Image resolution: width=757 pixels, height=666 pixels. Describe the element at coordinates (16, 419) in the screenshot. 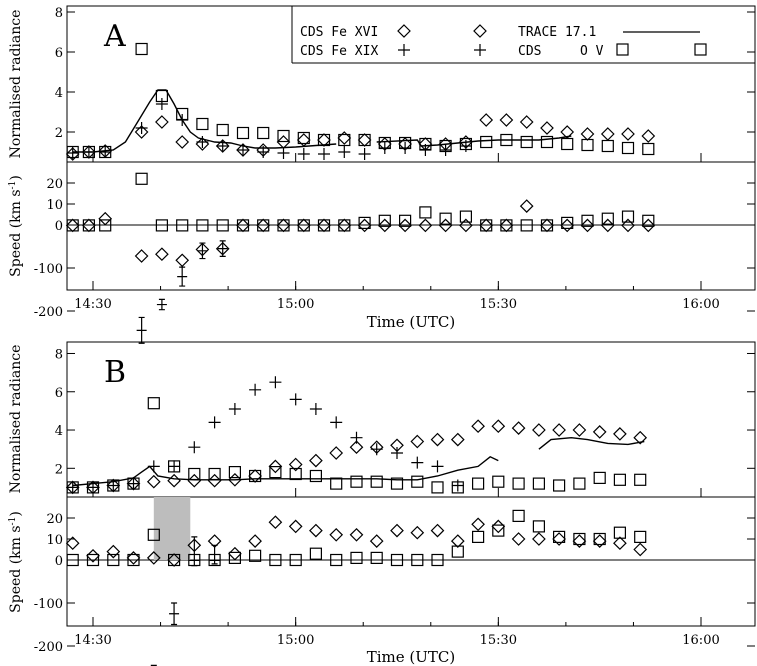

I see `panel-b-radiance-ylabel: Normalised radiance` at that location.